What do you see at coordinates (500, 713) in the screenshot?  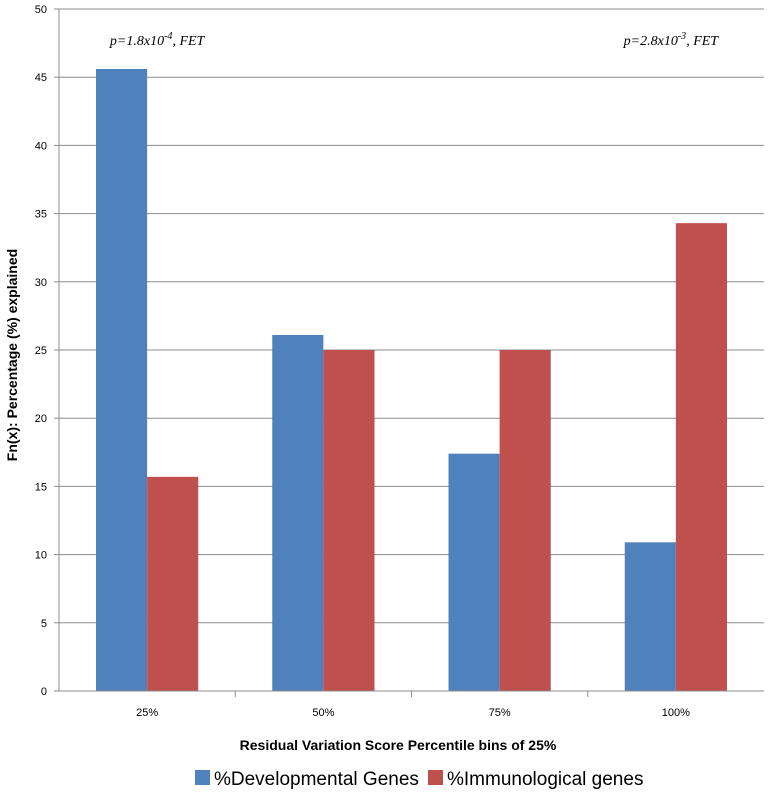 I see `x-tick-label: 75%` at bounding box center [500, 713].